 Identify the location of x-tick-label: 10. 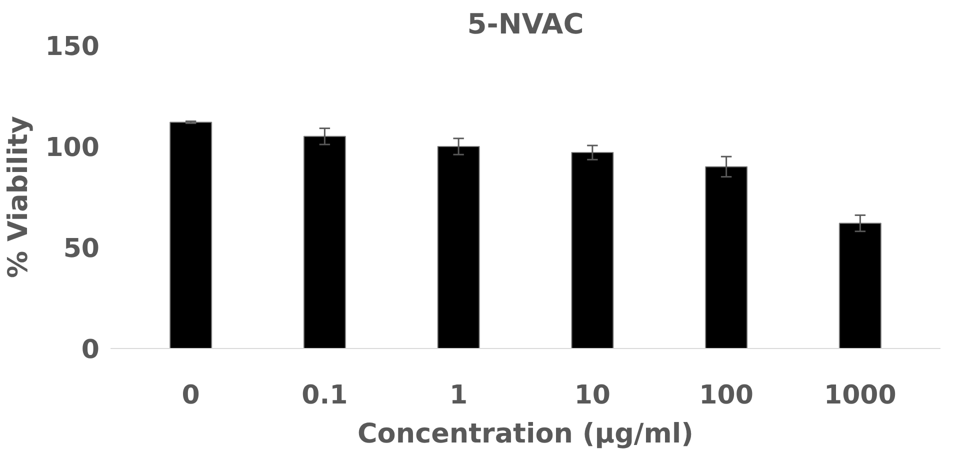
(592, 395).